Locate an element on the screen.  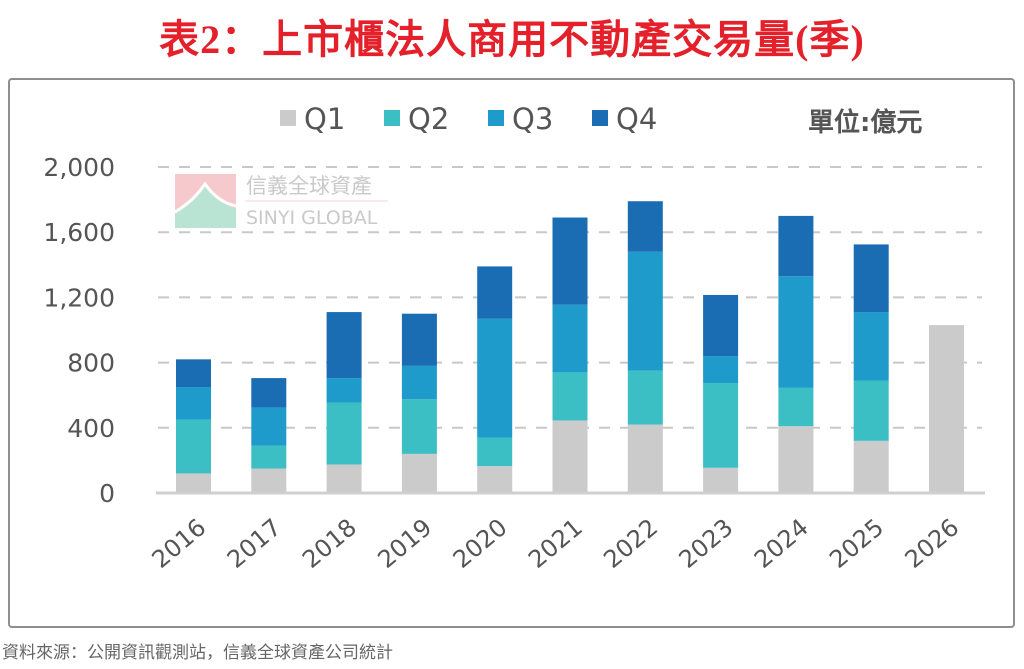
bar-stack-2023 is located at coordinates (721, 393).